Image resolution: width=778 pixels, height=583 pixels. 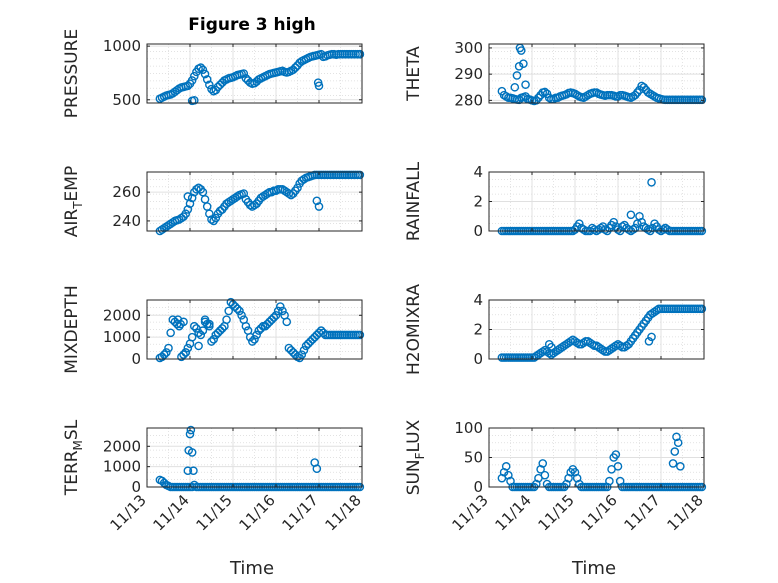 What do you see at coordinates (414, 201) in the screenshot?
I see `y-axis-label: RAINFALL` at bounding box center [414, 201].